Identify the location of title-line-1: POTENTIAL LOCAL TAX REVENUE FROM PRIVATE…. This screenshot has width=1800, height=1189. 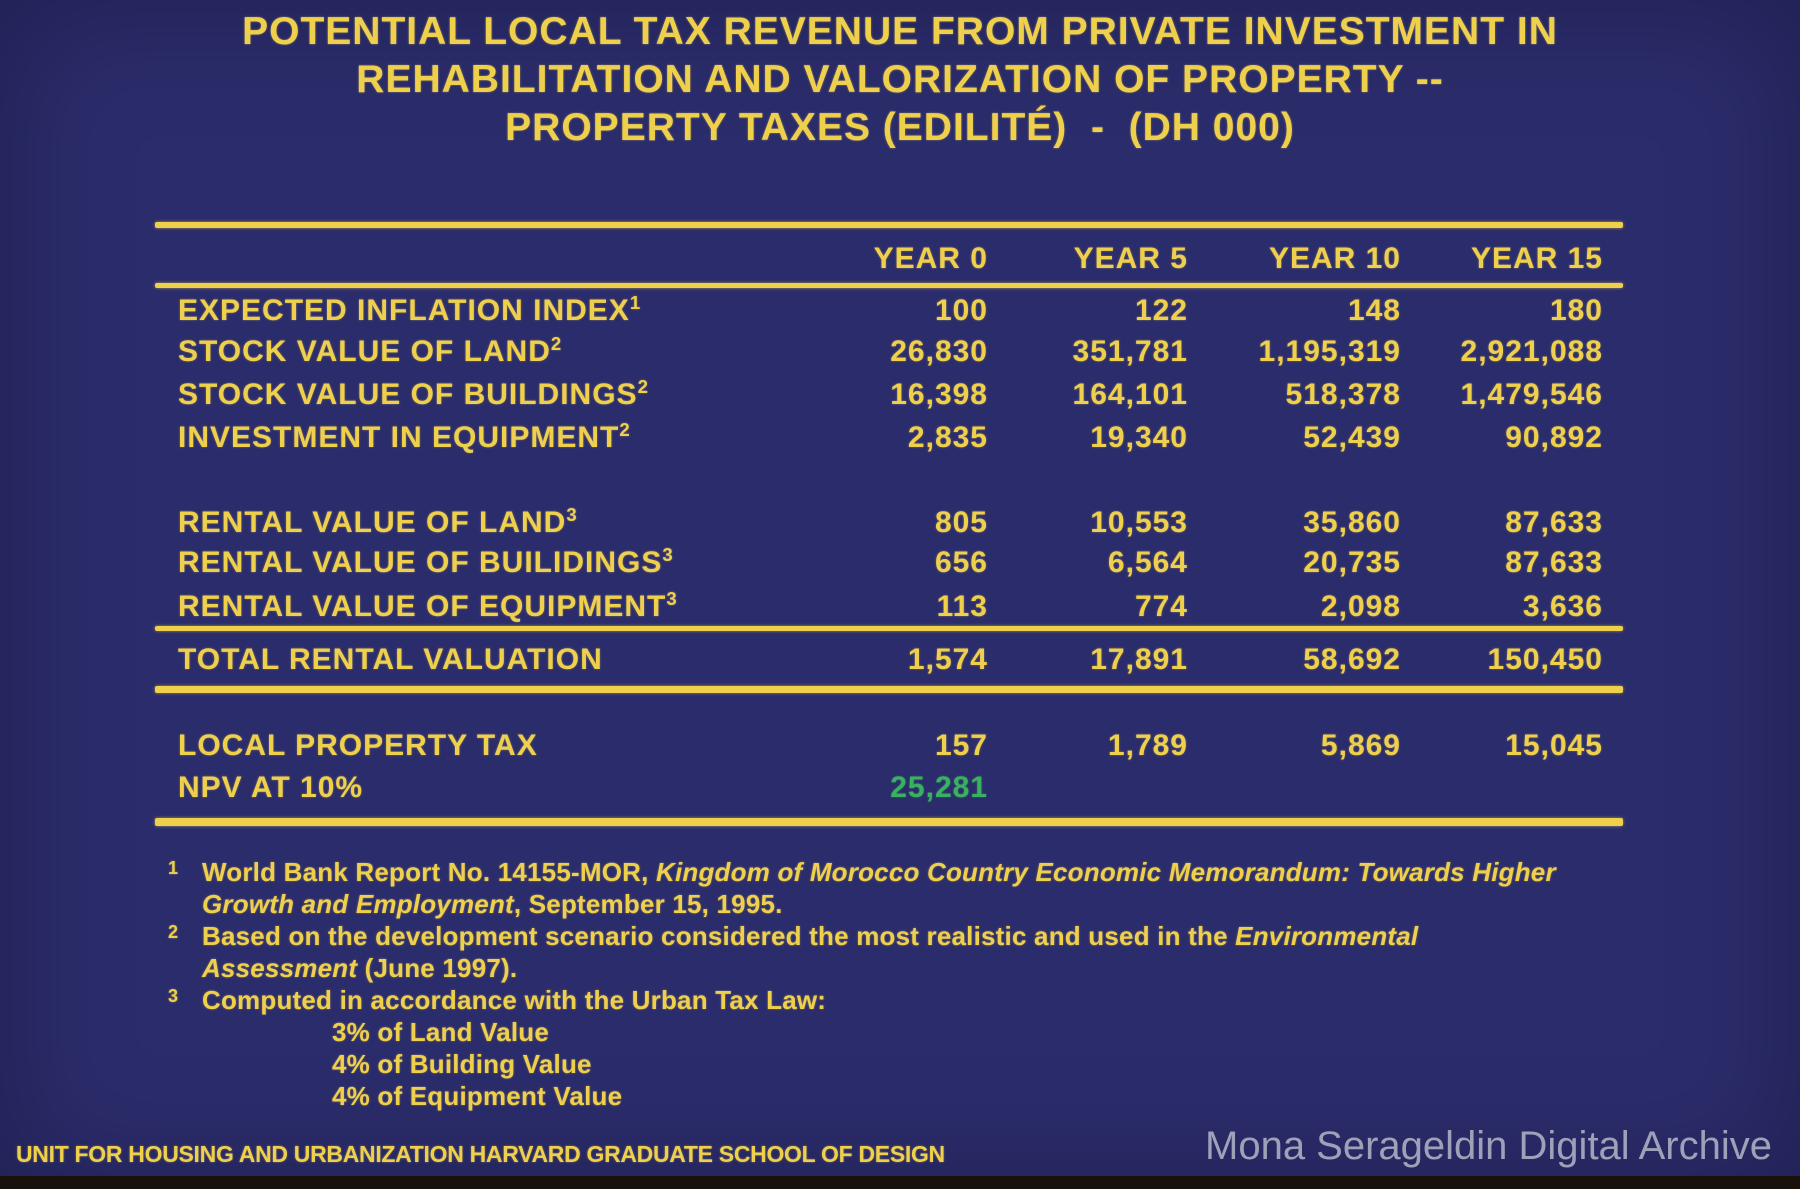
(900, 31).